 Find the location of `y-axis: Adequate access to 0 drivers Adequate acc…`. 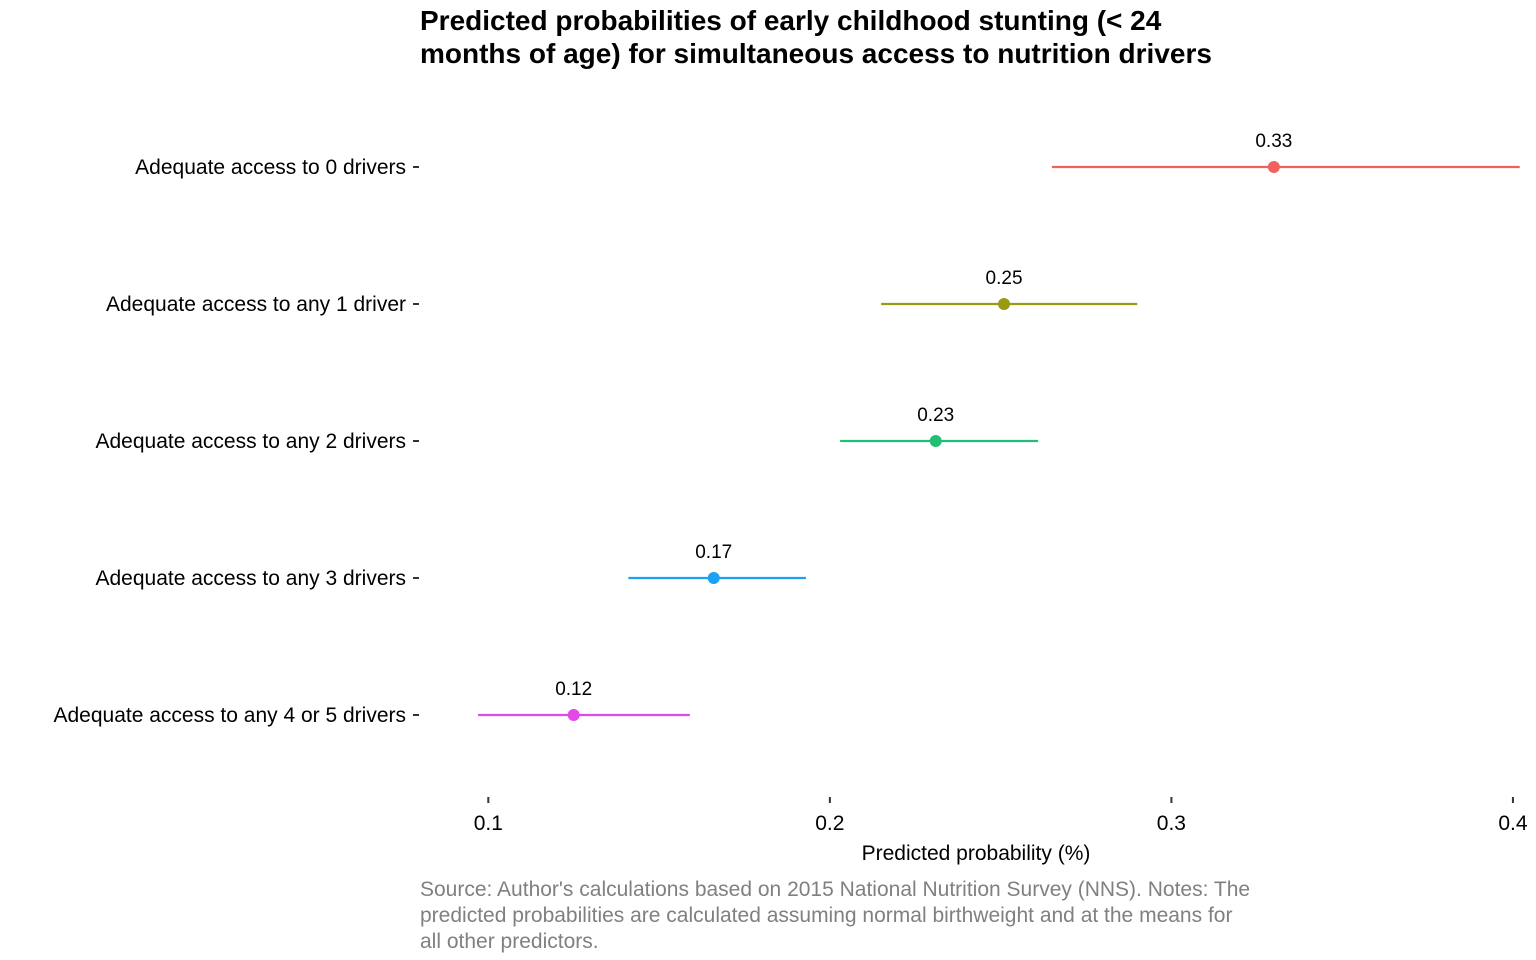

y-axis: Adequate access to 0 drivers Adequate acc… is located at coordinates (236, 441).